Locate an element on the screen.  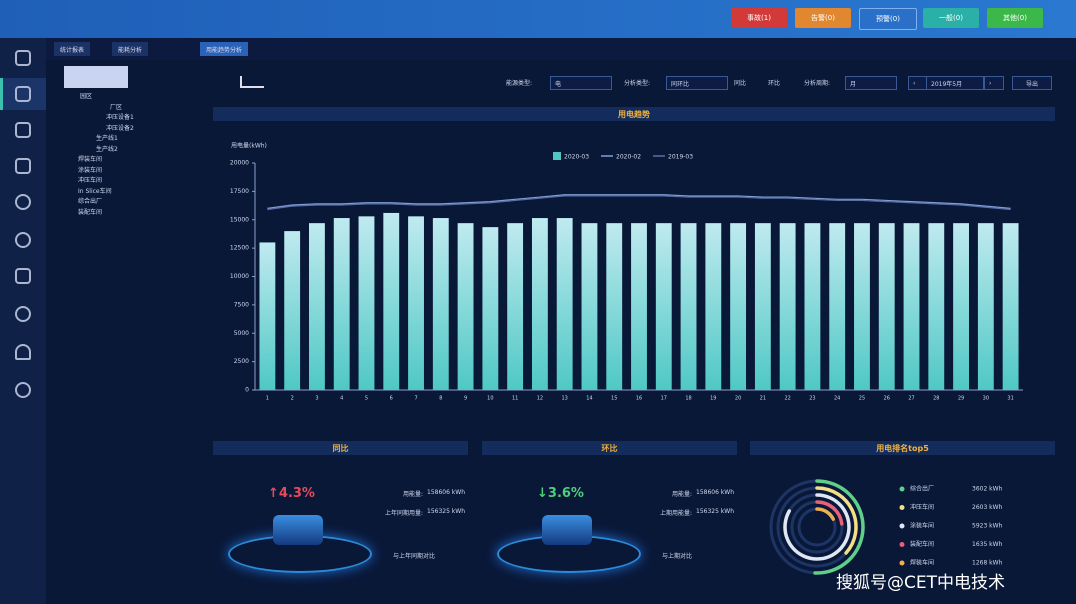
sidebar is located at coordinates (24, 321).